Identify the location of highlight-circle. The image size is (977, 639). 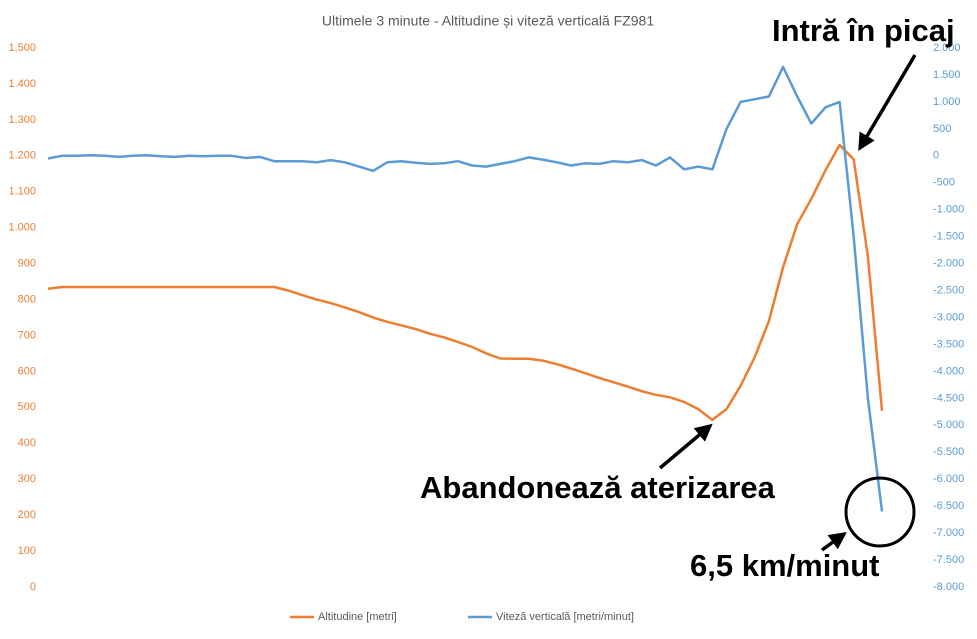
(880, 512).